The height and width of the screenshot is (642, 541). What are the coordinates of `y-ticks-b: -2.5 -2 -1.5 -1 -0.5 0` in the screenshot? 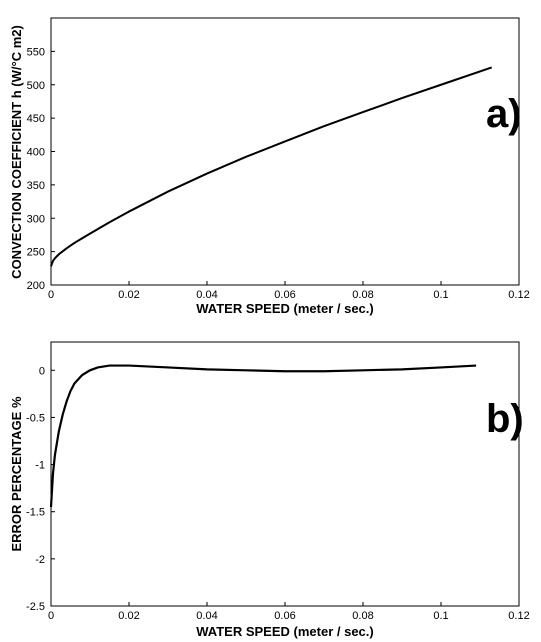 It's located at (40, 489).